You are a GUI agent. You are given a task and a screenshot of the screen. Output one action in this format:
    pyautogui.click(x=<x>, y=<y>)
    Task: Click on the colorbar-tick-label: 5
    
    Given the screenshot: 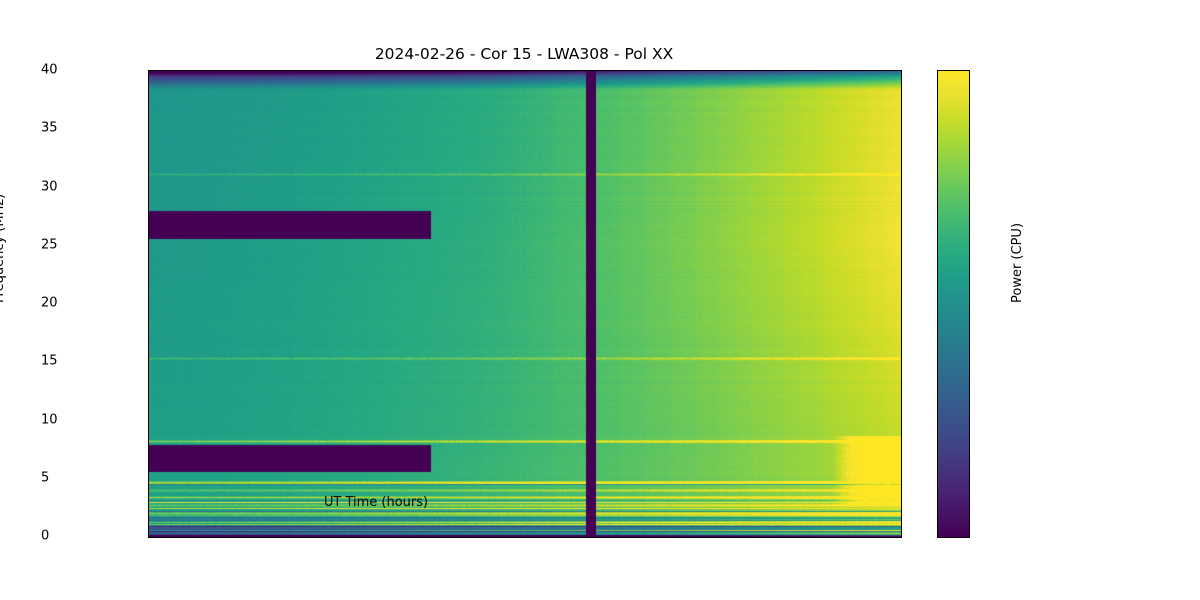 What is the action you would take?
    pyautogui.click(x=45, y=478)
    